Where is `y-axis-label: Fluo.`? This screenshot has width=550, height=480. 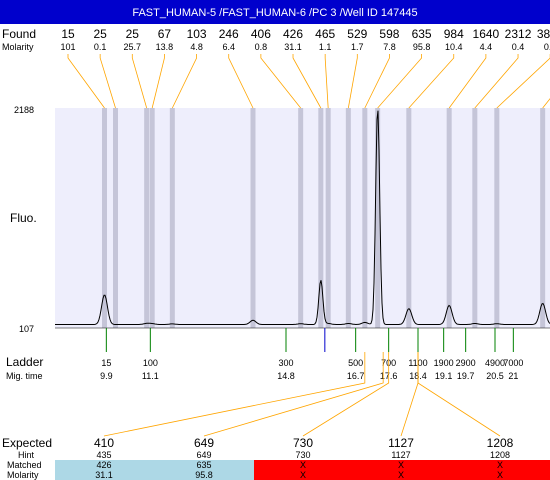 y-axis-label: Fluo. is located at coordinates (23, 218).